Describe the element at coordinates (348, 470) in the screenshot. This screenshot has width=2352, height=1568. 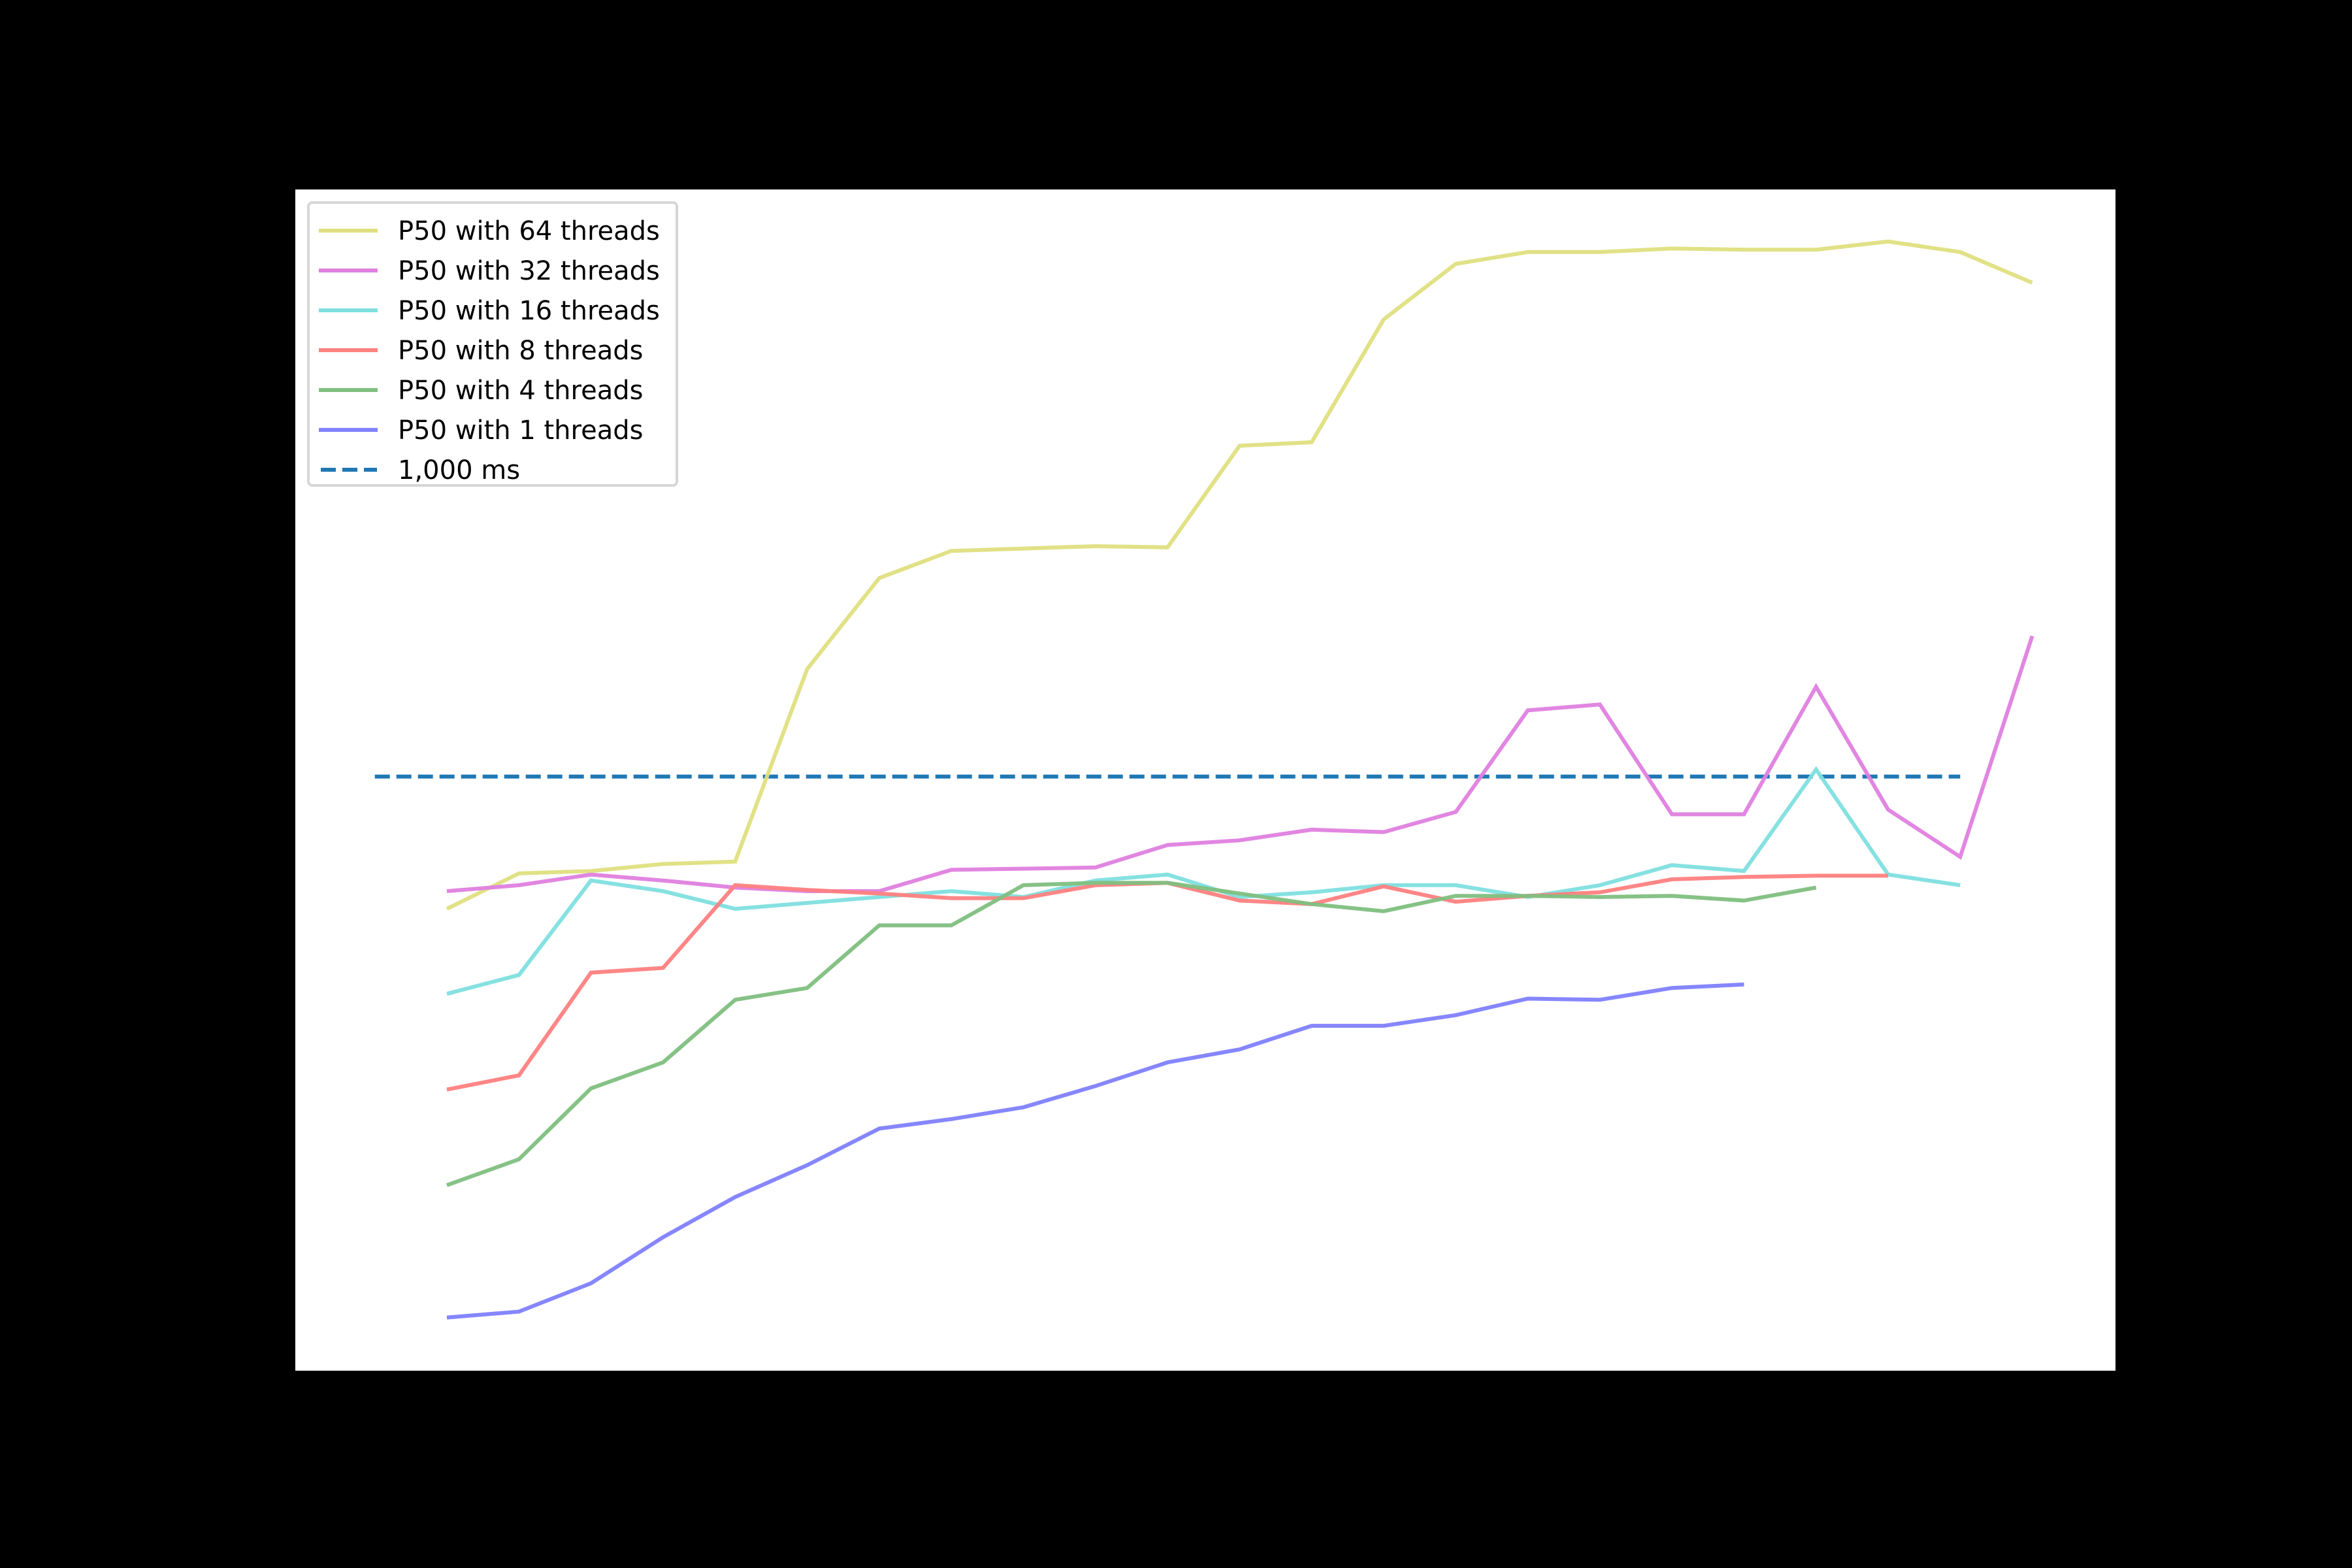
I see `legend-swatch-dashed` at that location.